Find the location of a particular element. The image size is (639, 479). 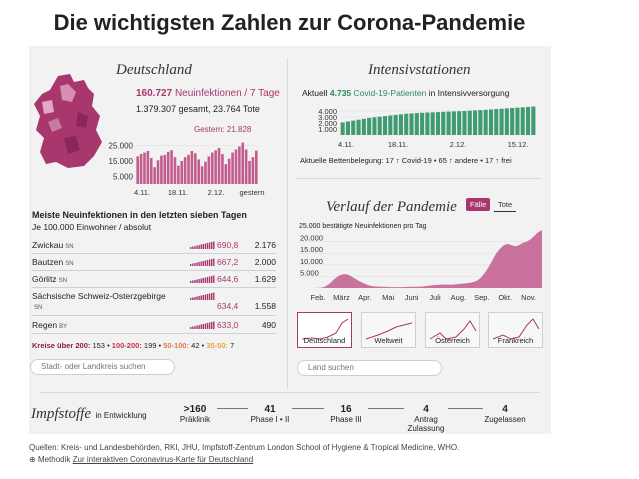

x-tick-label: Juli is located at coordinates (435, 297).